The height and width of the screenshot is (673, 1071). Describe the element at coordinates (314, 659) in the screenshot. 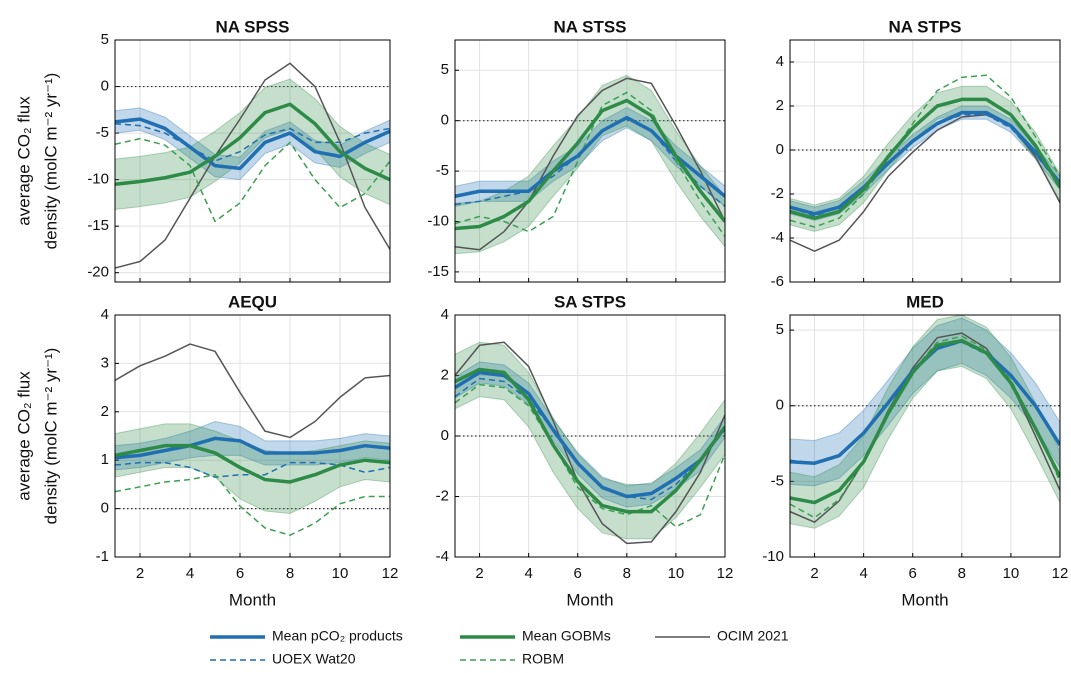

I see `legend-label: UOEX Wat20` at that location.